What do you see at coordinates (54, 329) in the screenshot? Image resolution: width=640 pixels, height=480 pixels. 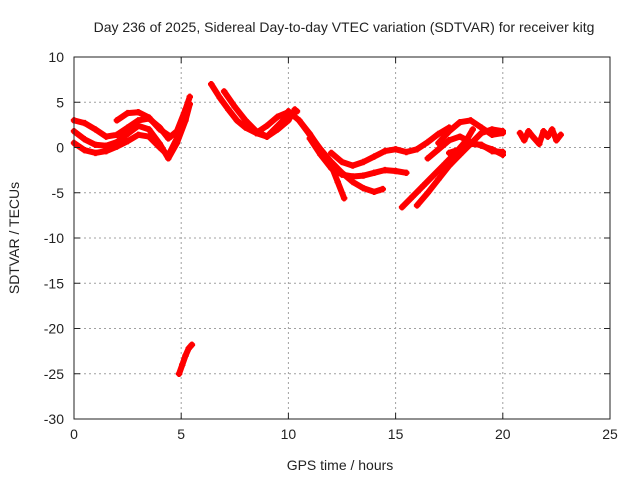 I see `y-tick-label: -20` at bounding box center [54, 329].